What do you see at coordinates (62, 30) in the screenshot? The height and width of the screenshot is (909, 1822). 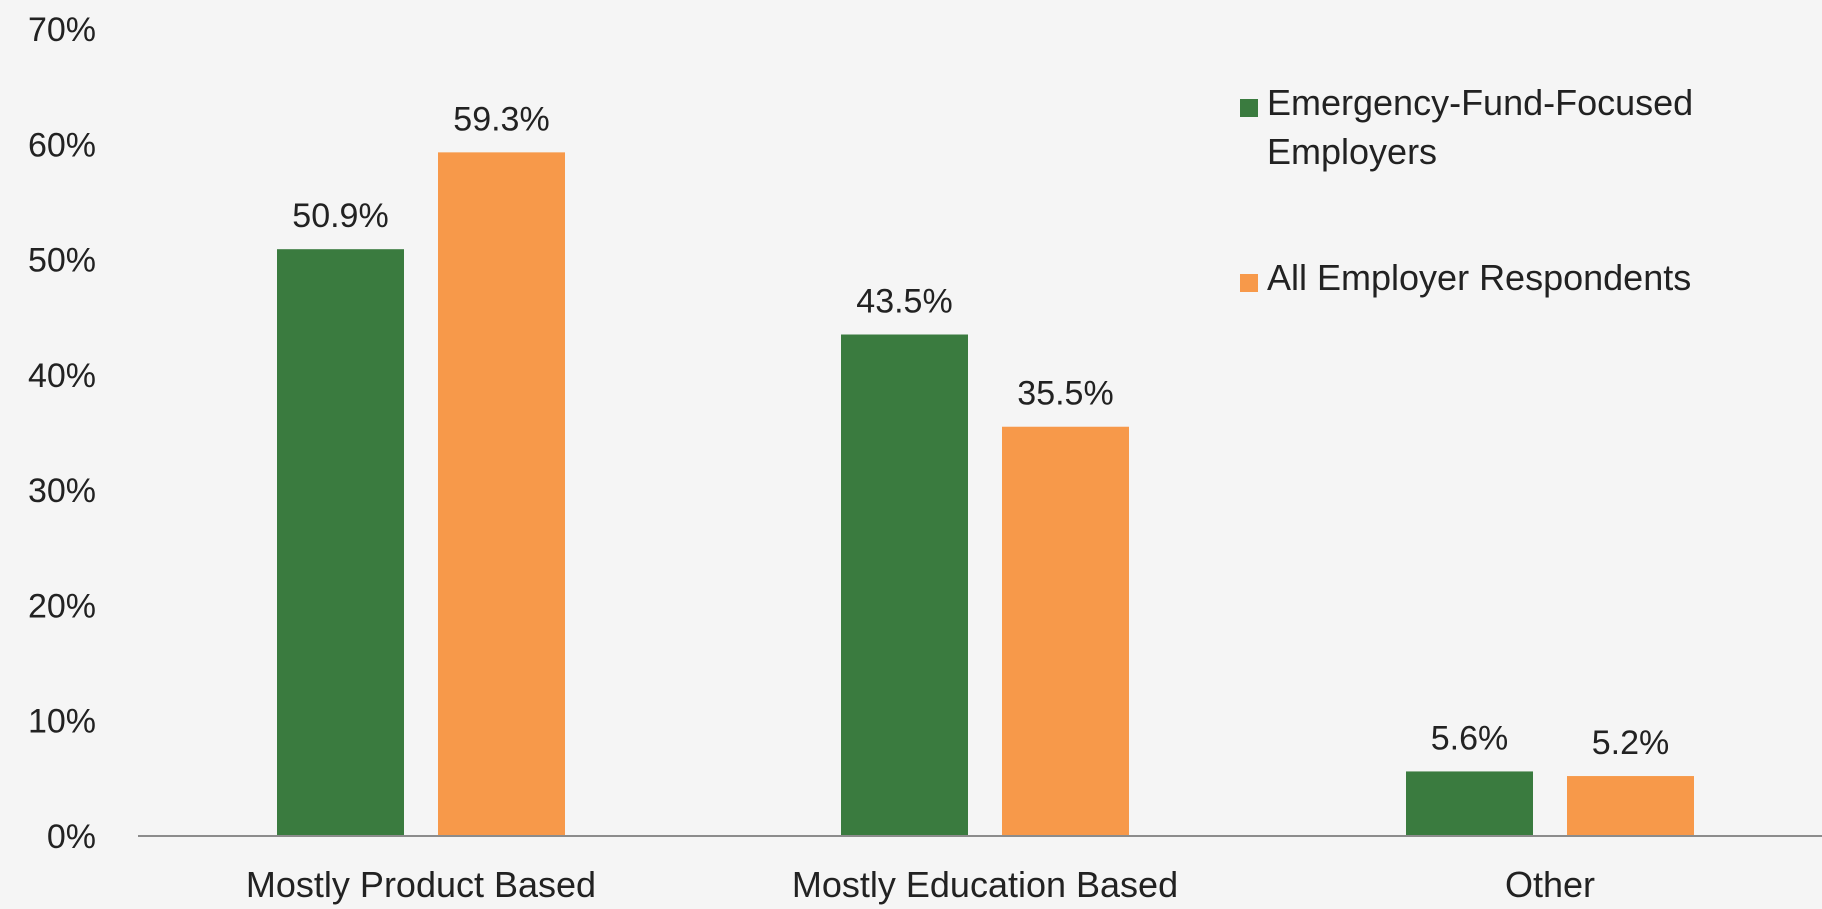 I see `y-tick-label: 70%` at bounding box center [62, 30].